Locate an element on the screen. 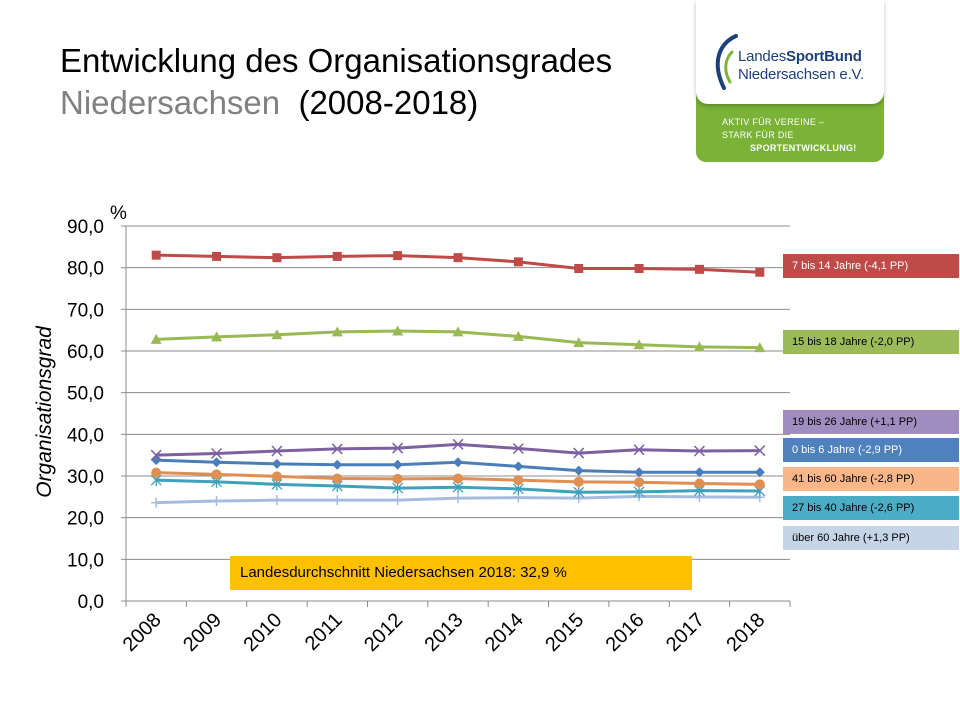  y-tick-label: 70,0 is located at coordinates (85, 310).